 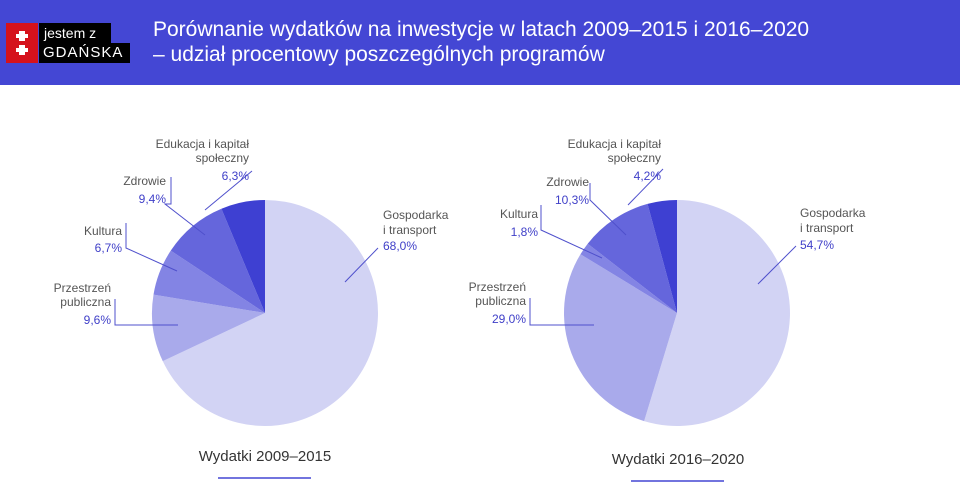 What do you see at coordinates (509, 319) in the screenshot?
I see `value-przestrzen-1: 29,0%` at bounding box center [509, 319].